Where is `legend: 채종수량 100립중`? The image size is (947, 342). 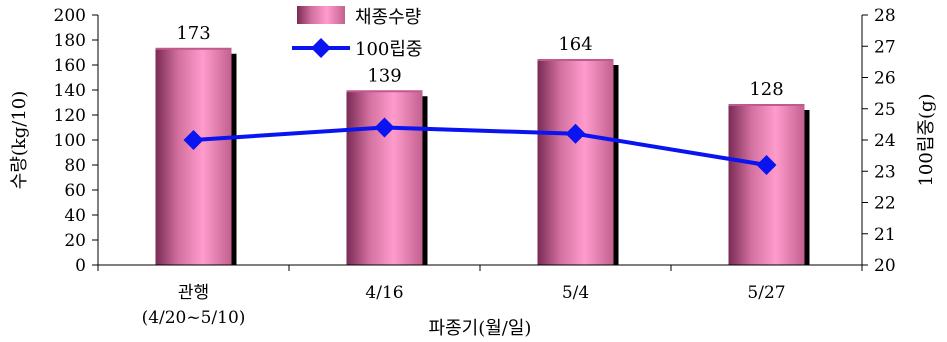
legend: 채종수량 100립중 is located at coordinates (357, 33).